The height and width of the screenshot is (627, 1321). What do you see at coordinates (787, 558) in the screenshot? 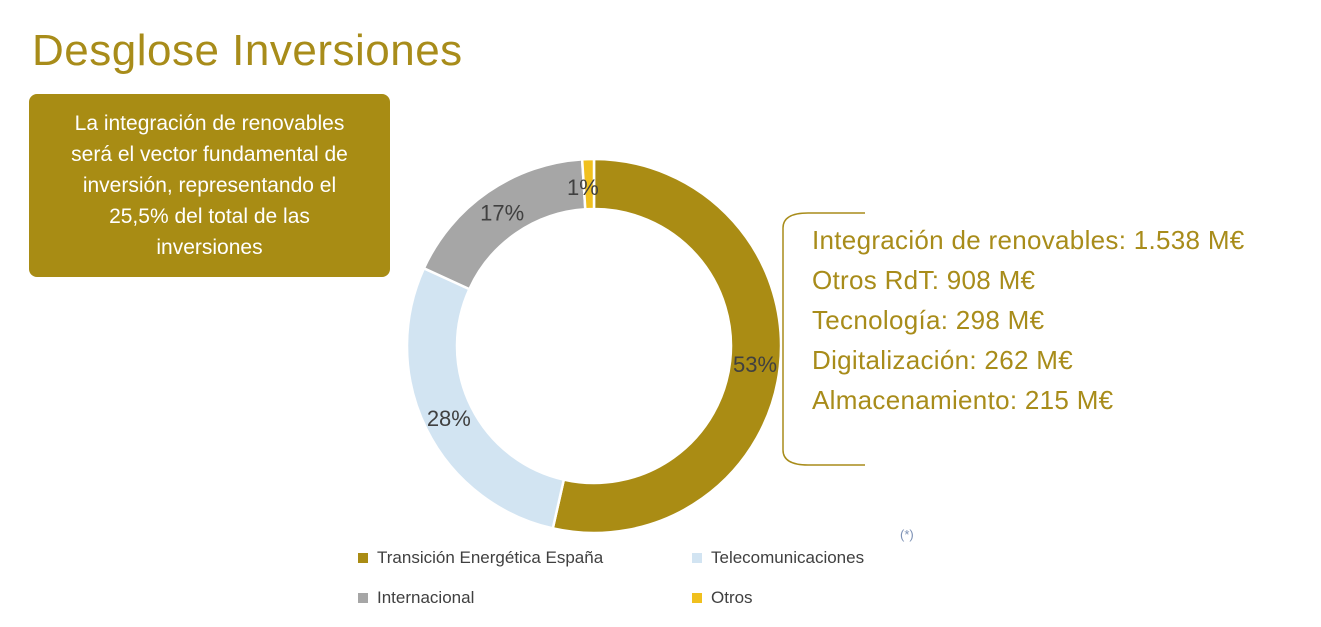
I see `legend-label: Telecomunicaciones` at bounding box center [787, 558].